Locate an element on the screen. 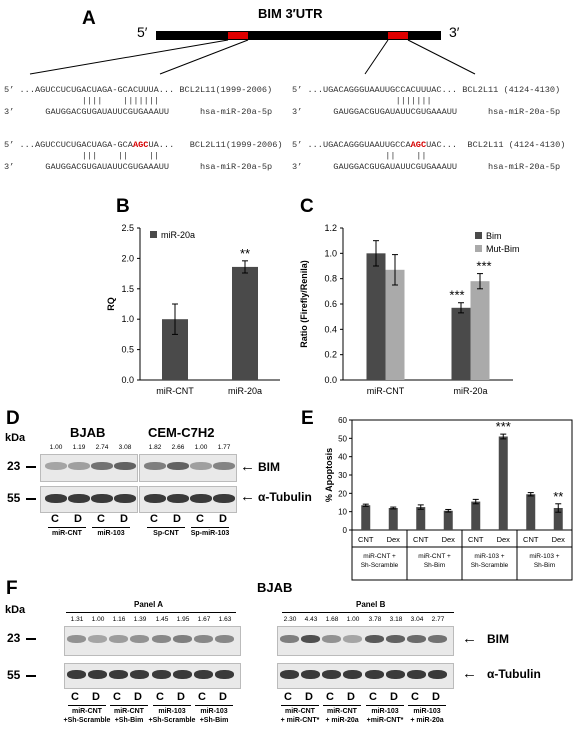 Image resolution: width=580 pixels, height=736 pixels. panel-f-group-label: +Sh-Bim is located at coordinates (129, 720).